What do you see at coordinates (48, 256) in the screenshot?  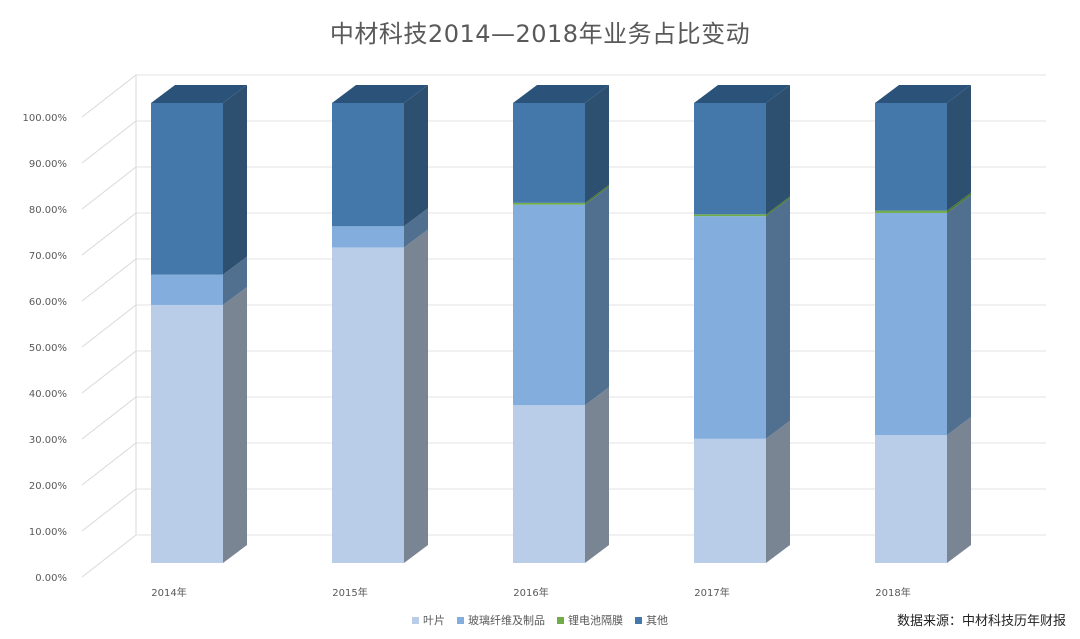 I see `y-tick-label: 70.00%` at bounding box center [48, 256].